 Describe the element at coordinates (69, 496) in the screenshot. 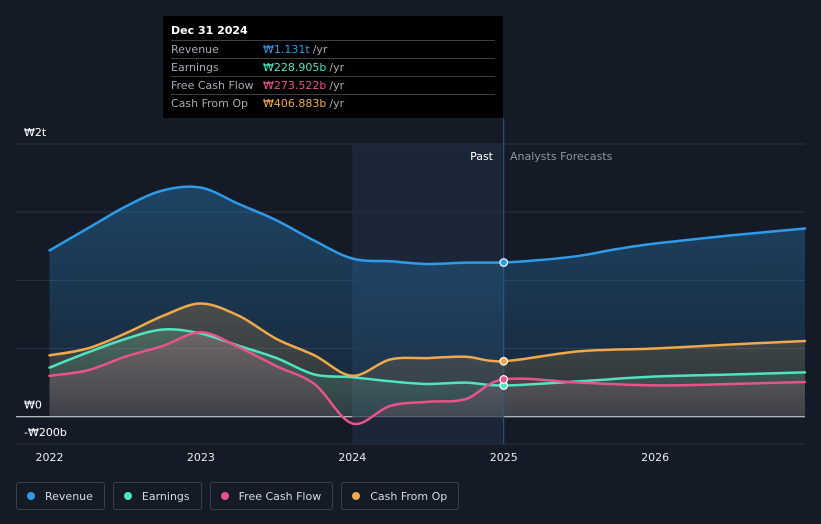

I see `legend-label: Revenue` at that location.